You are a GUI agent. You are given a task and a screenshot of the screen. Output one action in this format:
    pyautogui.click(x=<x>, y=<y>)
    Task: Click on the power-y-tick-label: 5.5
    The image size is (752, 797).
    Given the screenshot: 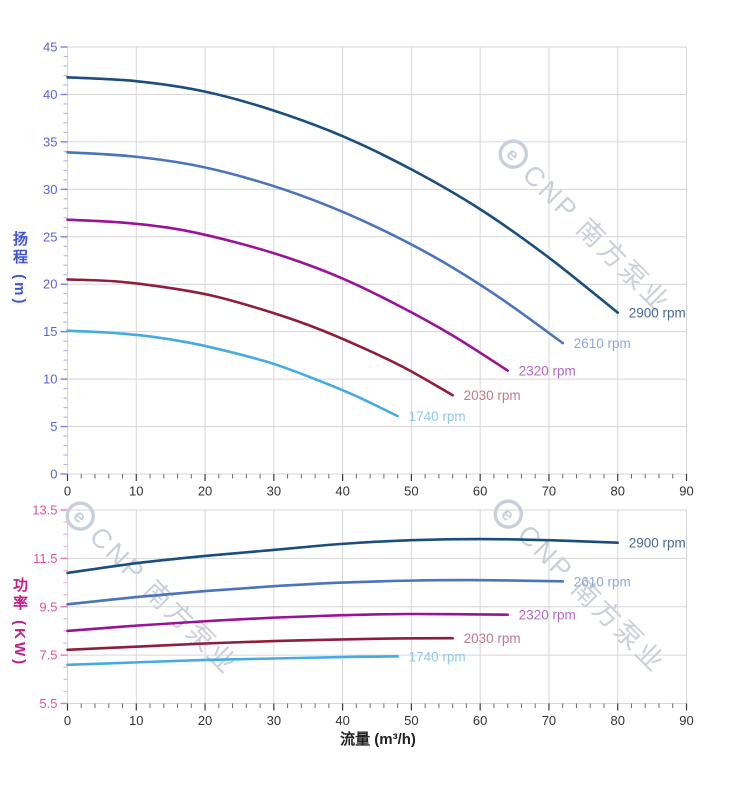 What is the action you would take?
    pyautogui.click(x=48, y=703)
    